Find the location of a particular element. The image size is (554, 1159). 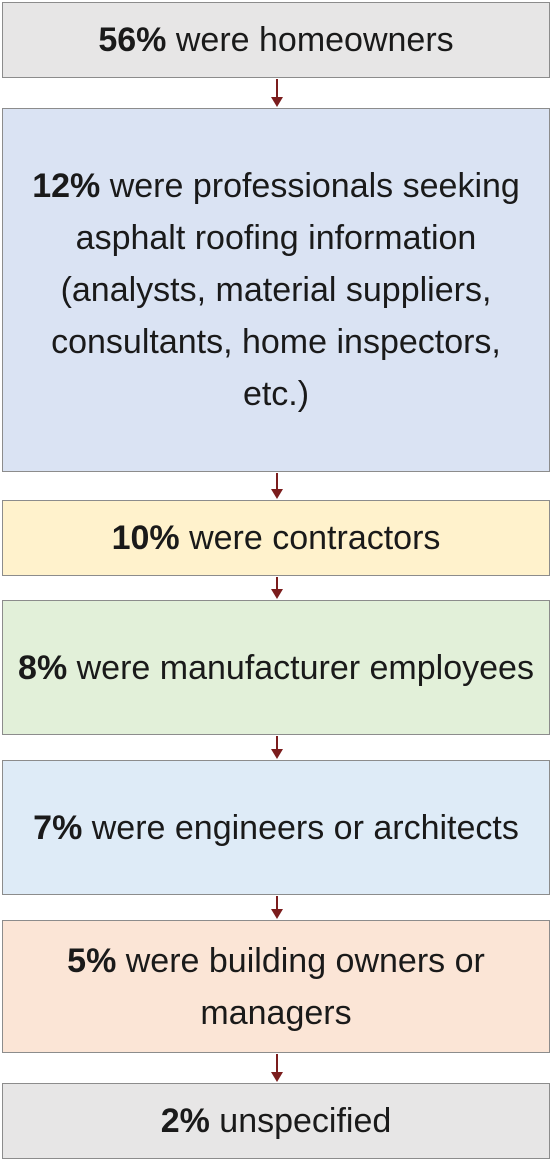

node: 5% were building owners or managers is located at coordinates (276, 986).